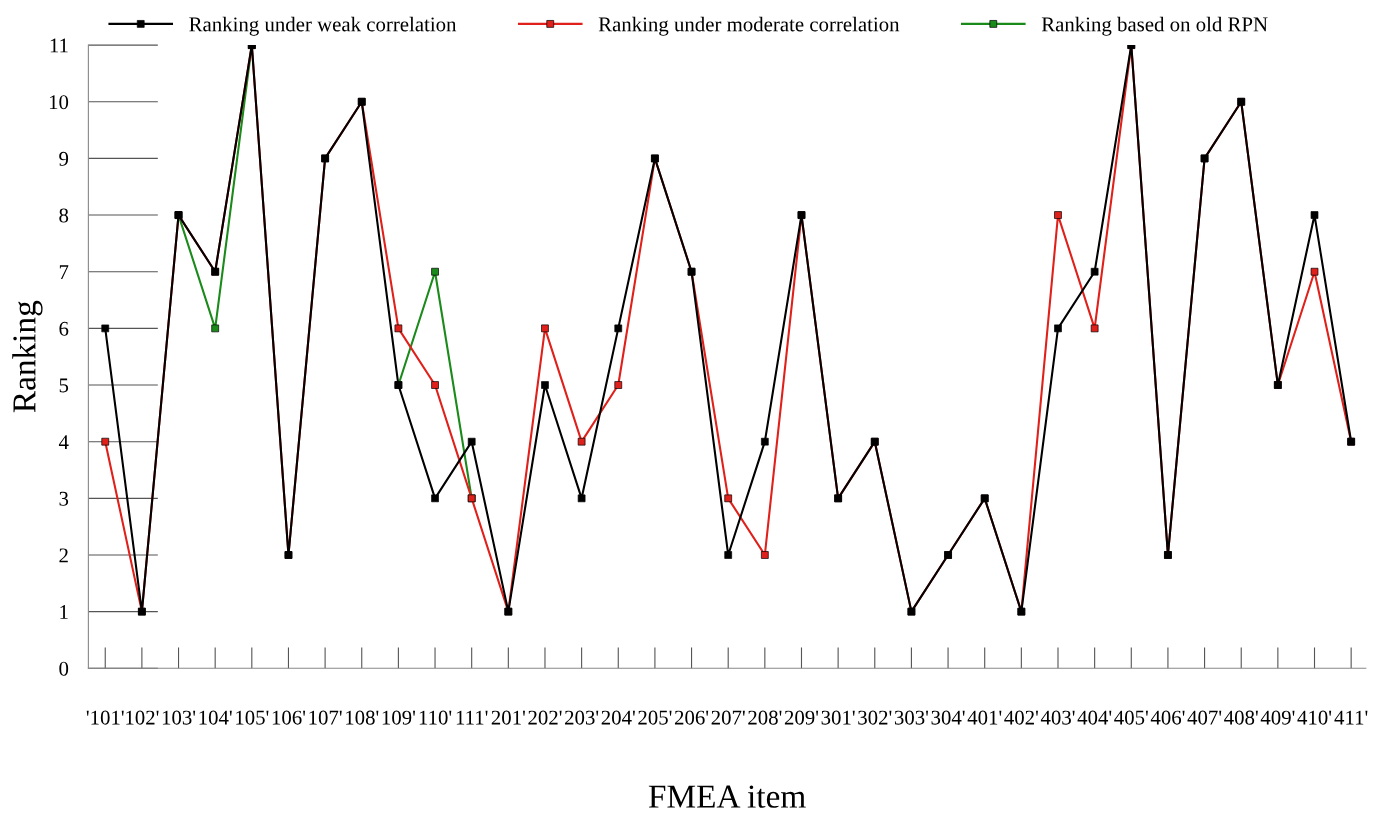 This screenshot has height=820, width=1381. What do you see at coordinates (911, 717) in the screenshot?
I see `x-tick-label: 303'` at bounding box center [911, 717].